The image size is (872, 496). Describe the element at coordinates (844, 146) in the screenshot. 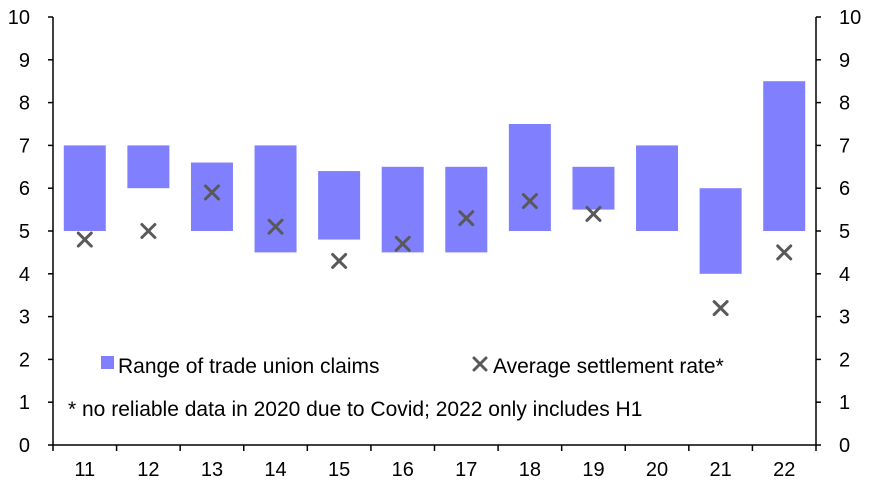

I see `right-tick-label: 7` at that location.